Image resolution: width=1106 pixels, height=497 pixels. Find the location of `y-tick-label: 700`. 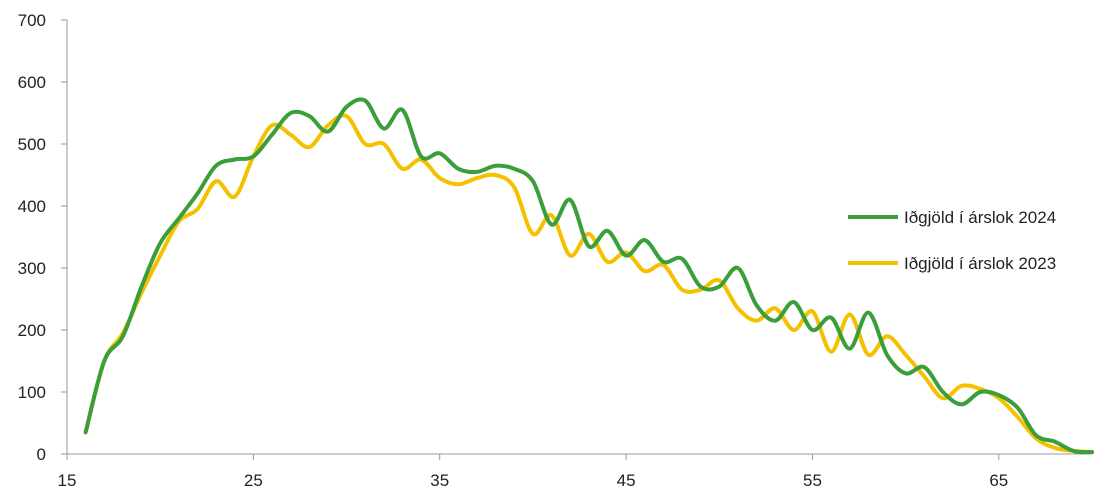

y-tick-label: 700 is located at coordinates (32, 20).